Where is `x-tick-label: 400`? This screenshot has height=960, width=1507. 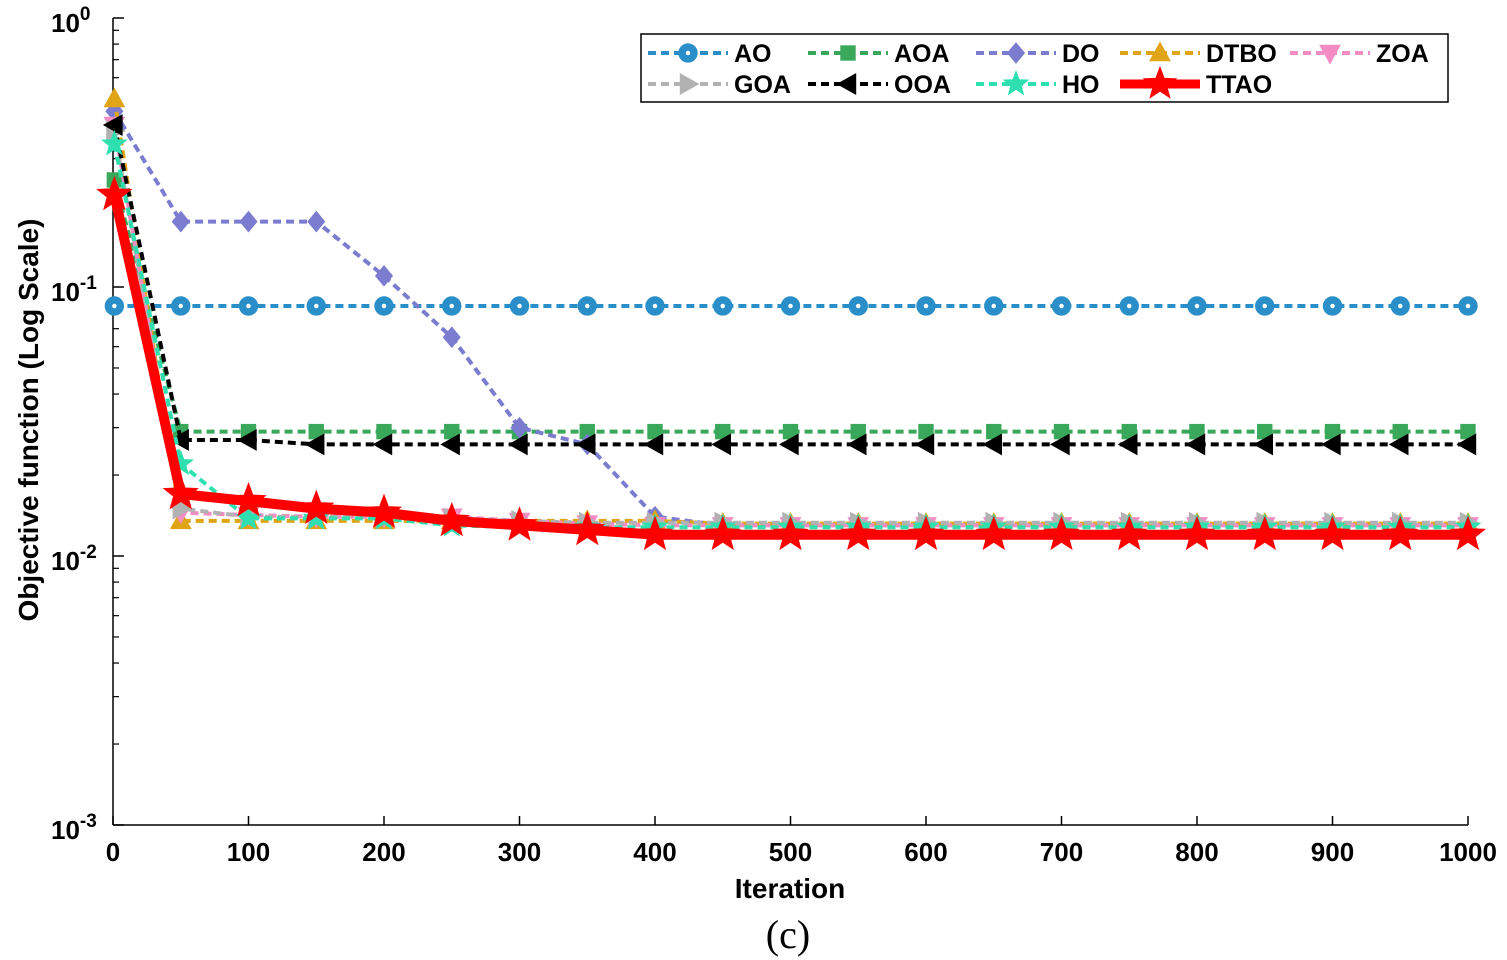
x-tick-label: 400 is located at coordinates (654, 852).